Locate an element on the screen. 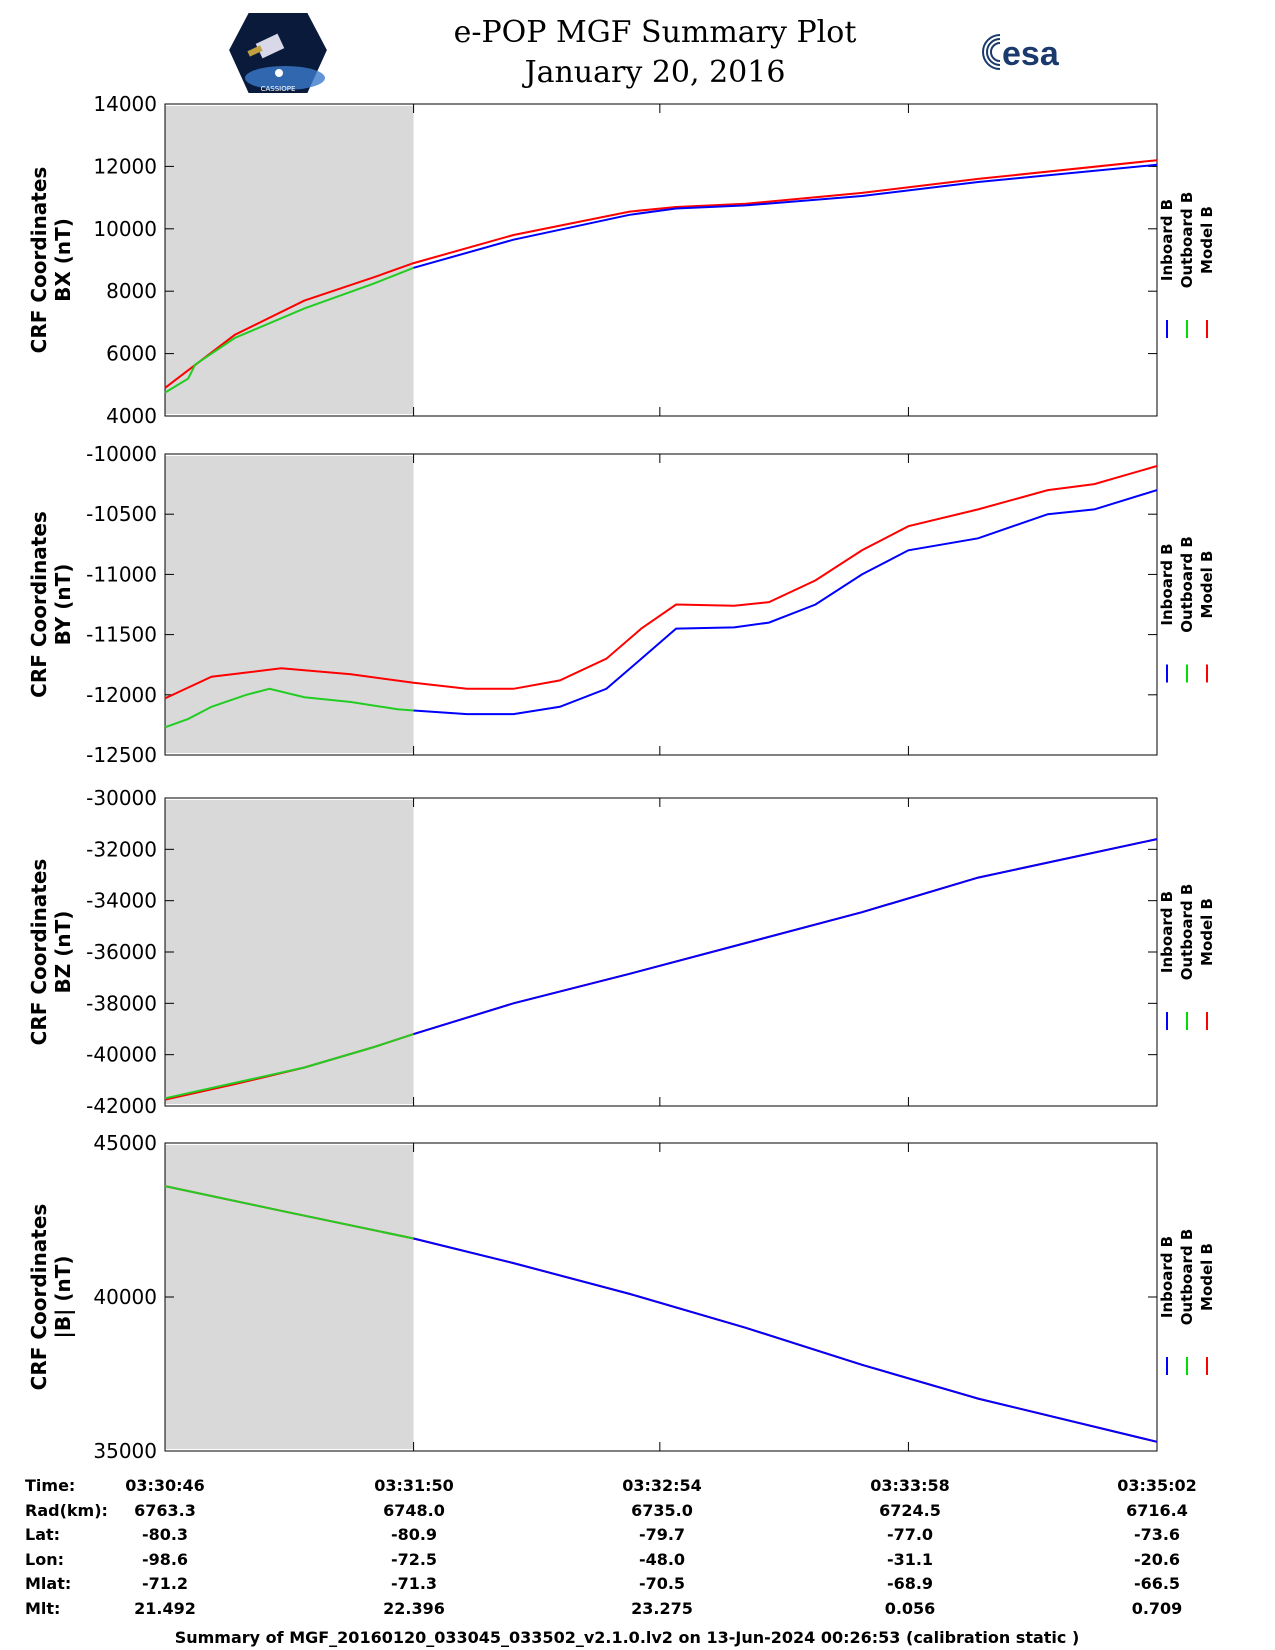 The width and height of the screenshot is (1275, 1650). table-cell: 0.056 is located at coordinates (910, 1608).